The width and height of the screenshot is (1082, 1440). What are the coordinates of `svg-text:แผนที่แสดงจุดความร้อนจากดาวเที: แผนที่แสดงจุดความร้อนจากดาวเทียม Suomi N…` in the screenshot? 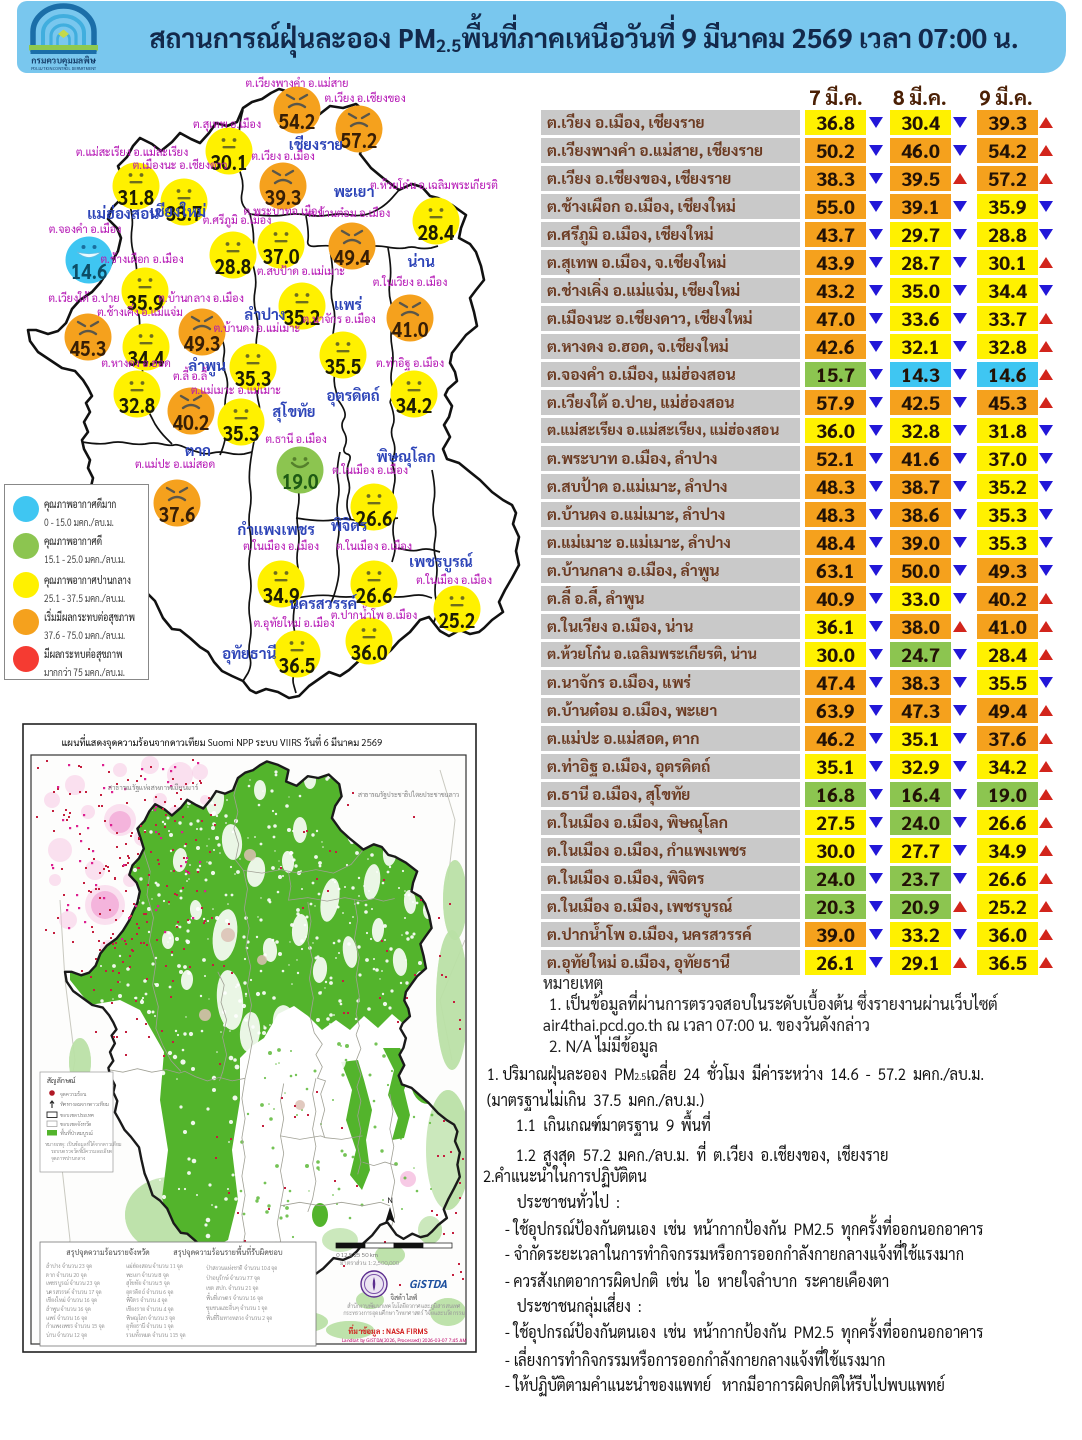 It's located at (222, 742).